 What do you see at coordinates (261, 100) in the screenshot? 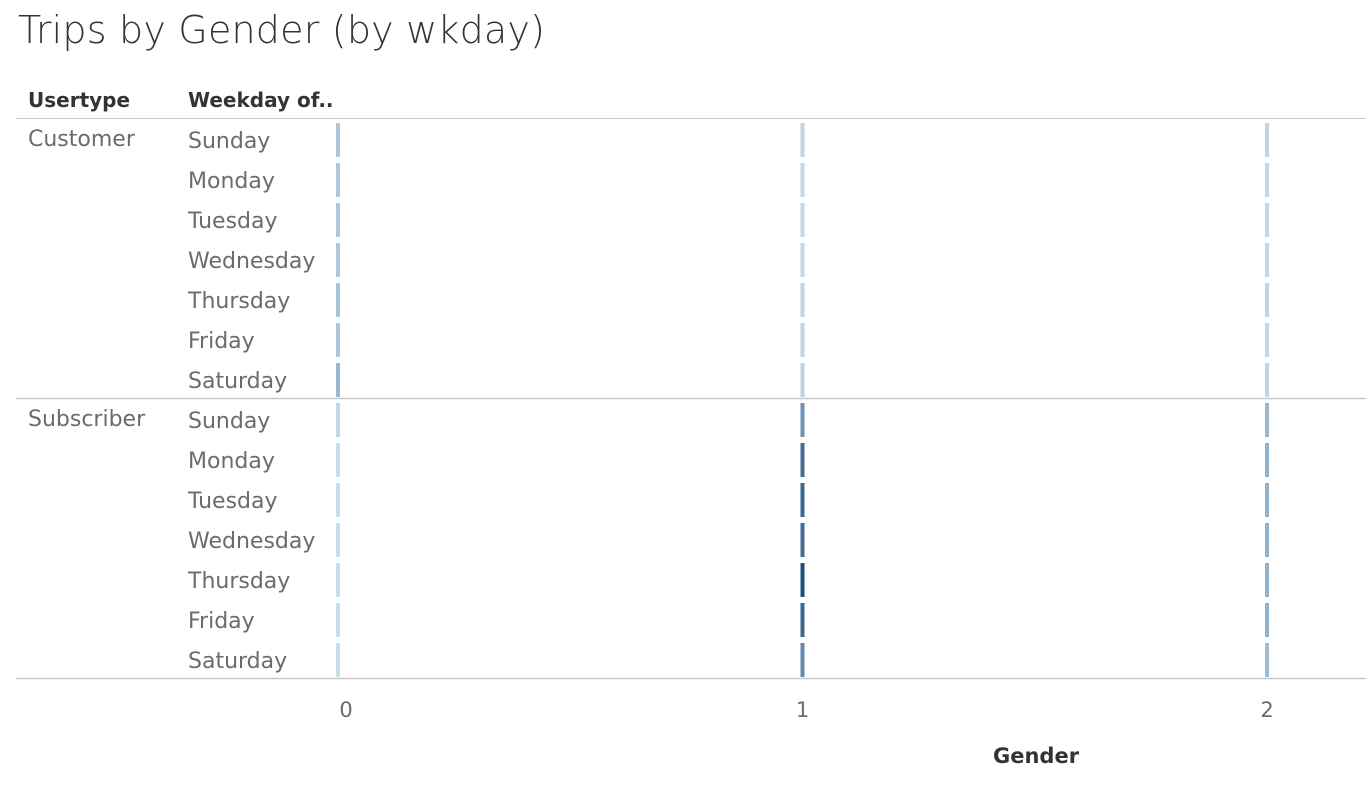
I see `weekday-header: Weekday of..` at bounding box center [261, 100].